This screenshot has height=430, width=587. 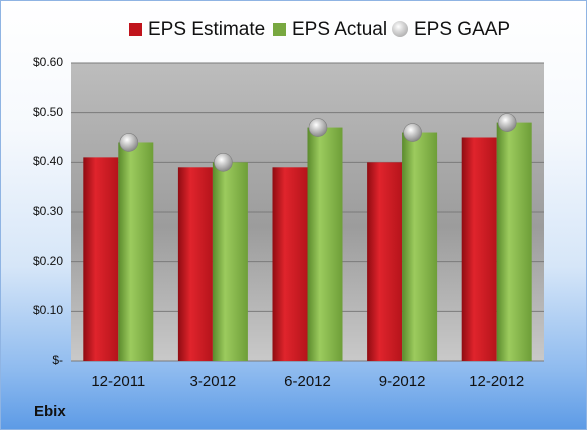 I want to click on y-tick-label: $0.60, so click(x=47, y=62).